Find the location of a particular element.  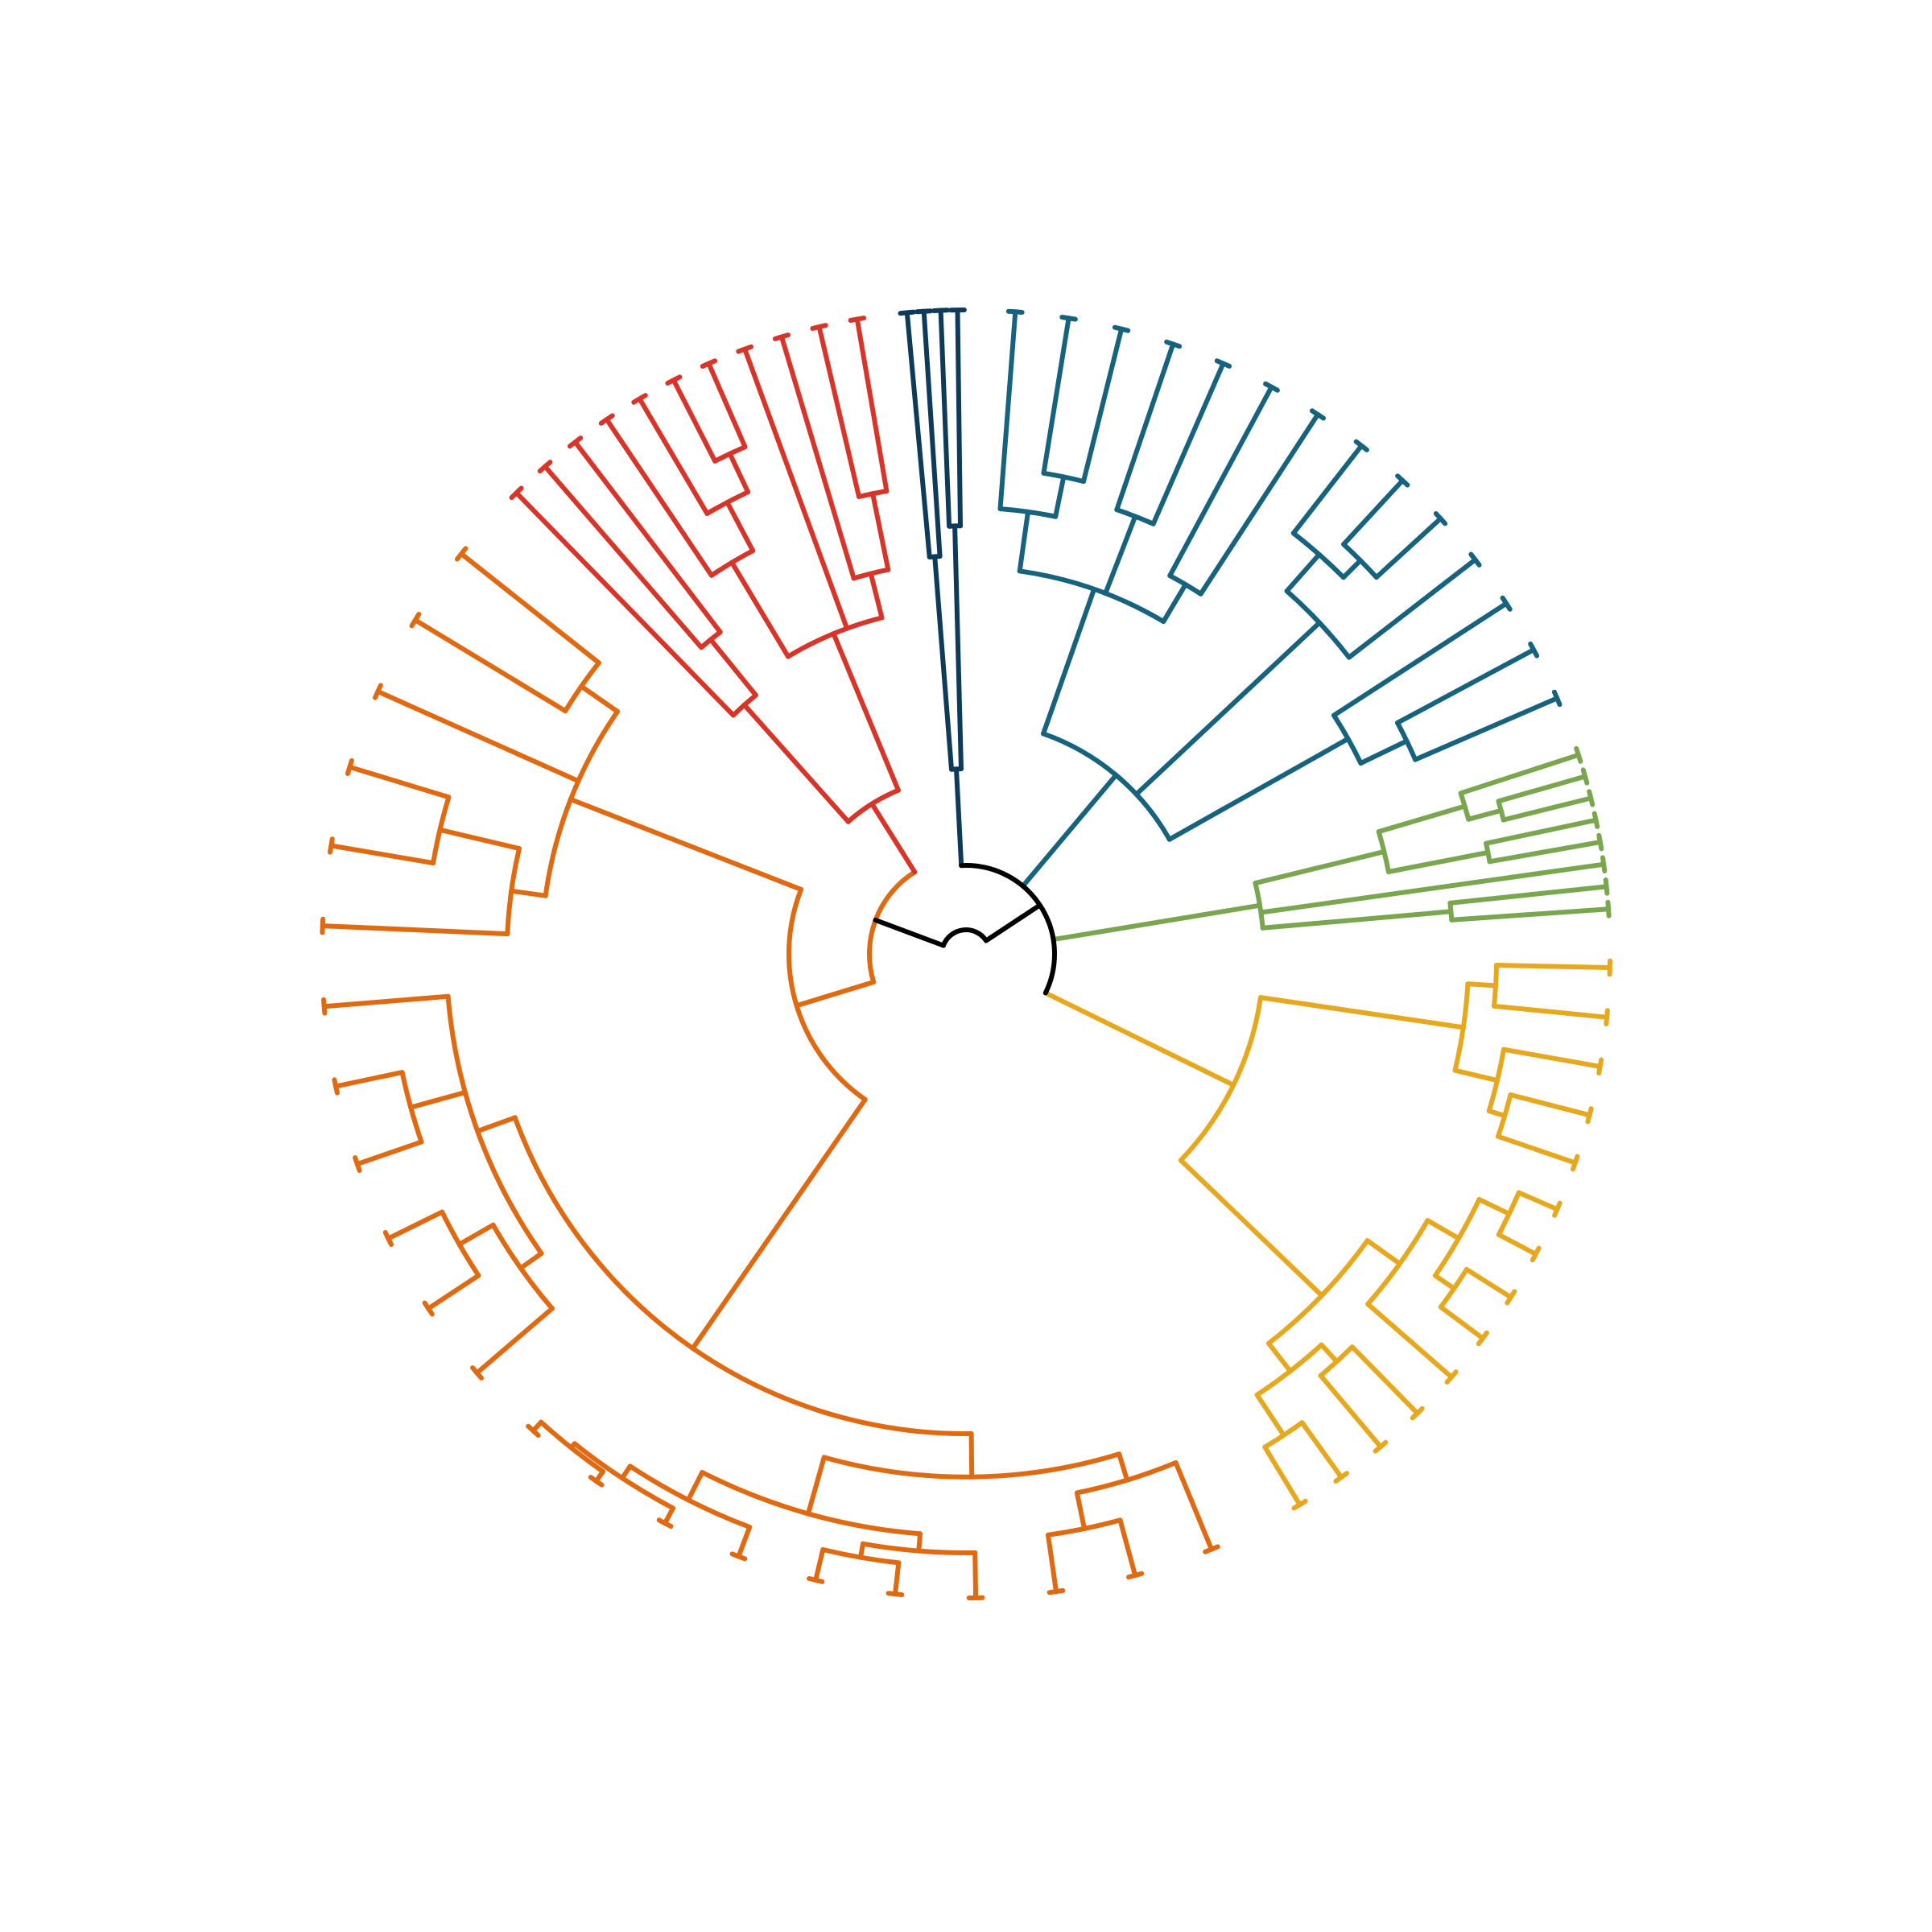

navy-internal-branch is located at coordinates (943, 663).